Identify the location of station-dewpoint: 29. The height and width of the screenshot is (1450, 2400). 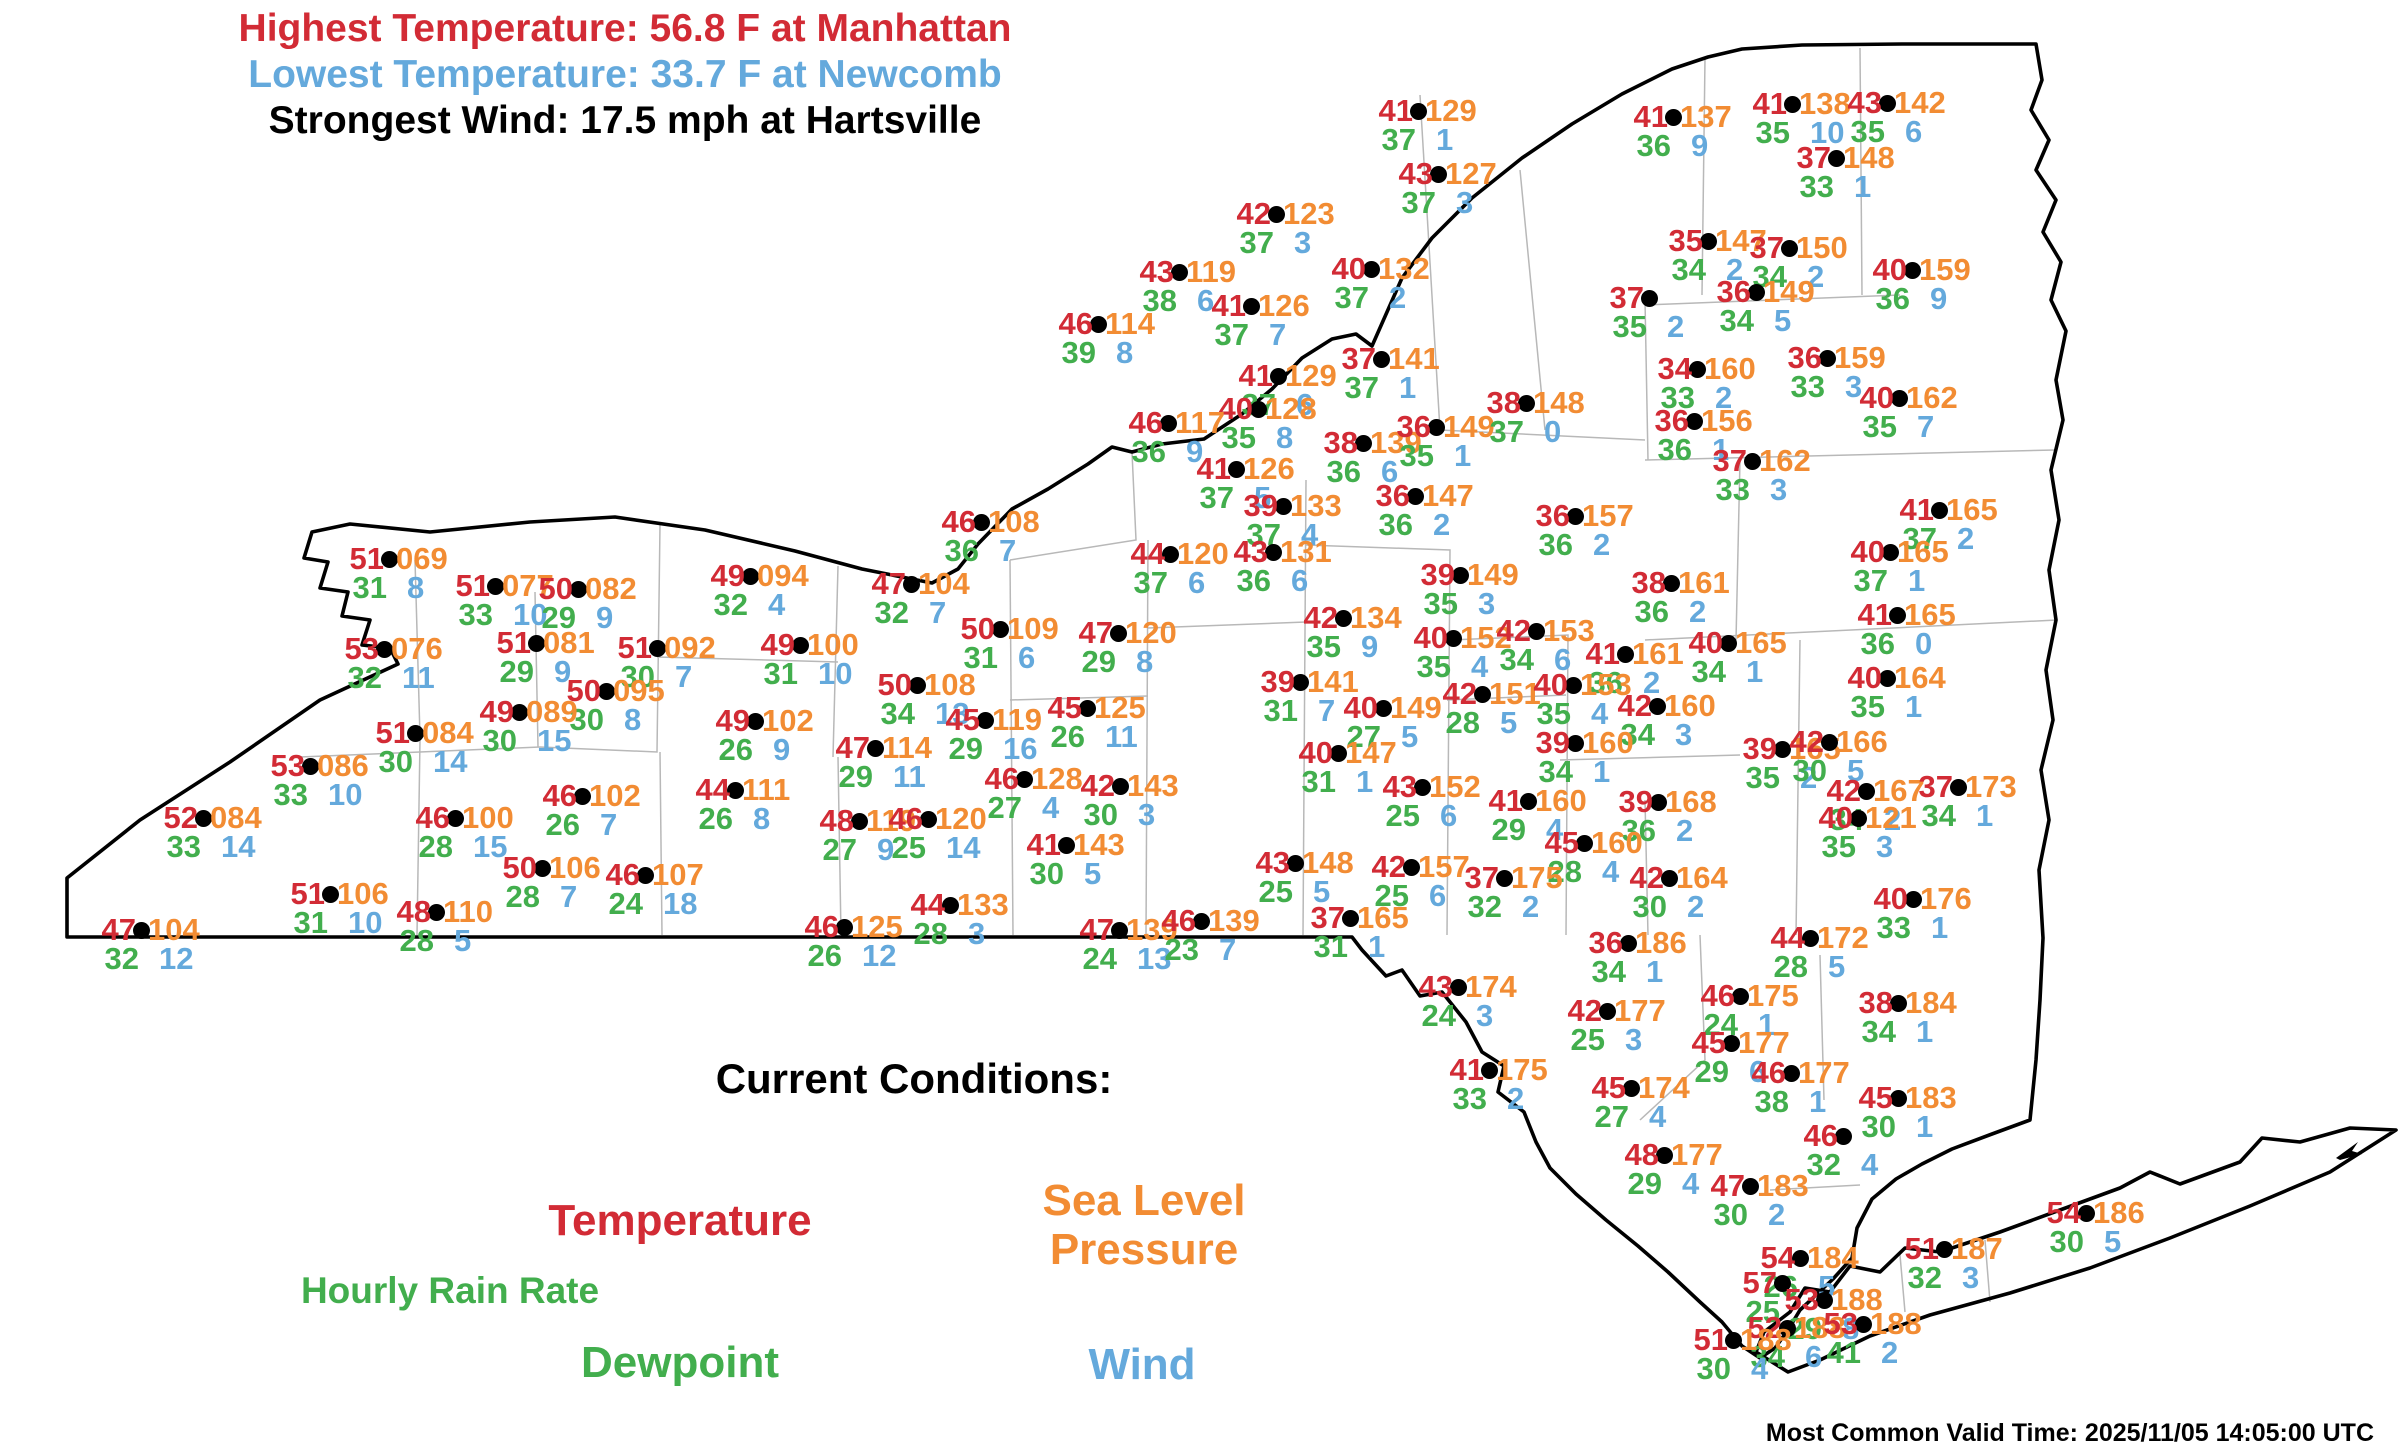
(516, 671).